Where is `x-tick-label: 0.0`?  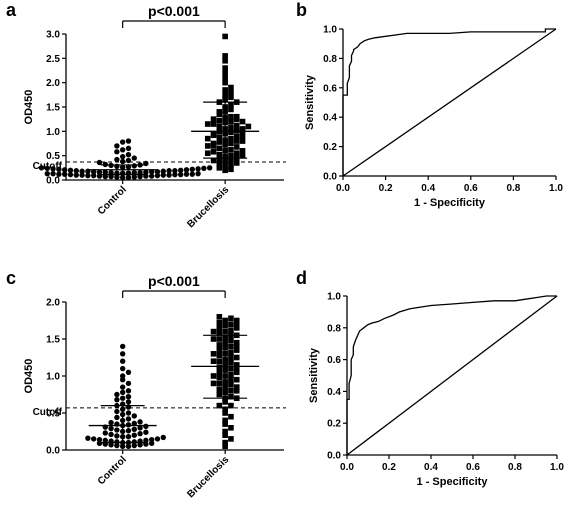 x-tick-label: 0.0 is located at coordinates (343, 188).